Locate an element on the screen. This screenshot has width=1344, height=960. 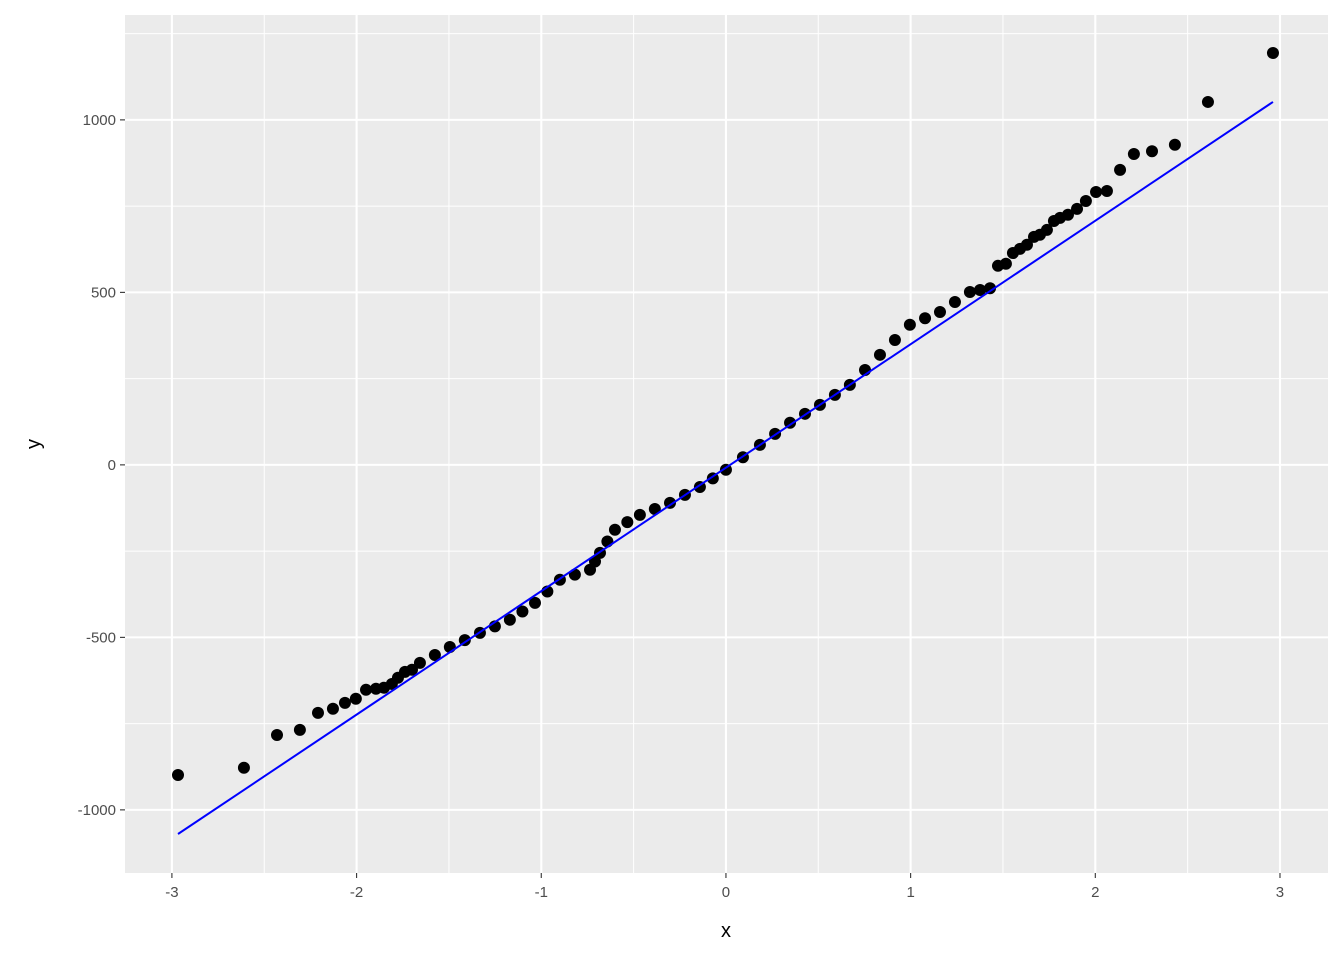
x-axis-ticks: -3 -2 -1 0 1 2 3 is located at coordinates (724, 887).